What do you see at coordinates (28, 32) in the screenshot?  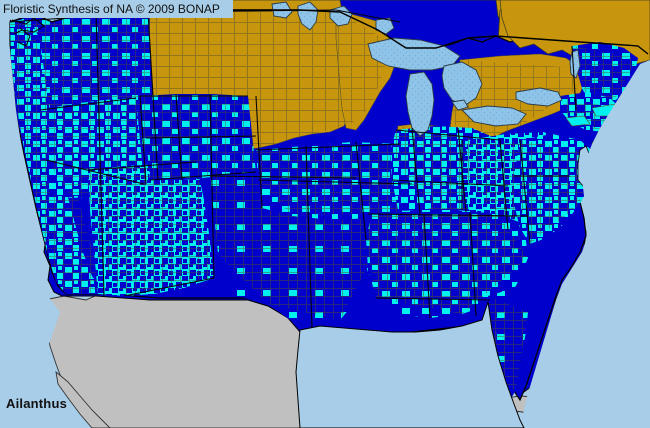 I see `coastal-details` at bounding box center [28, 32].